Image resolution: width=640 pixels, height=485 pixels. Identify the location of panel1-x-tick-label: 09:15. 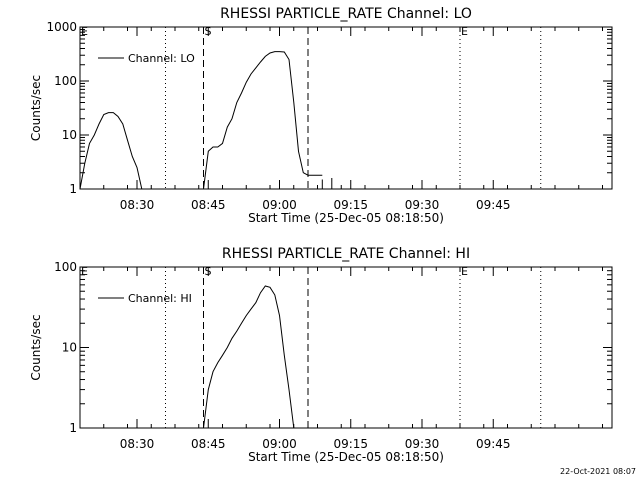
(350, 205).